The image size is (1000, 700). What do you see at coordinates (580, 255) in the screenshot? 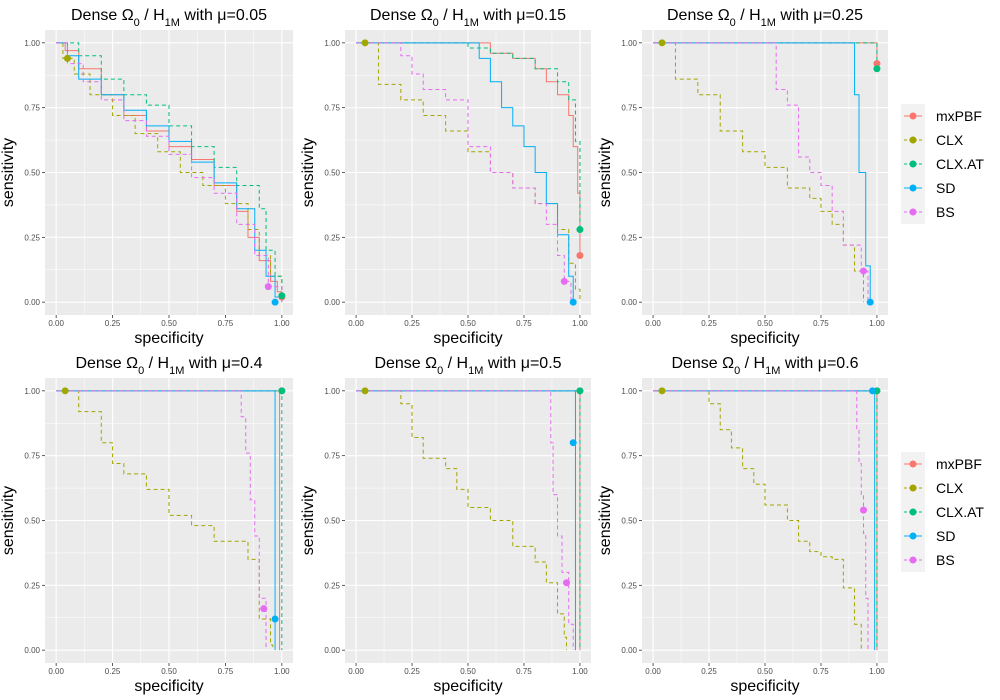
I see `series-marker-mxpbf` at bounding box center [580, 255].